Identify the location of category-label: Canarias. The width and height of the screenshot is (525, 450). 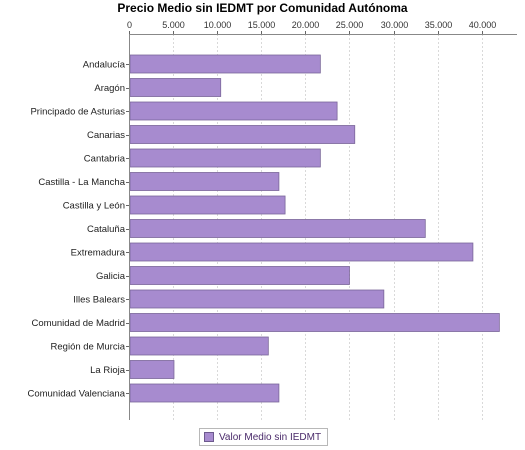
(106, 135).